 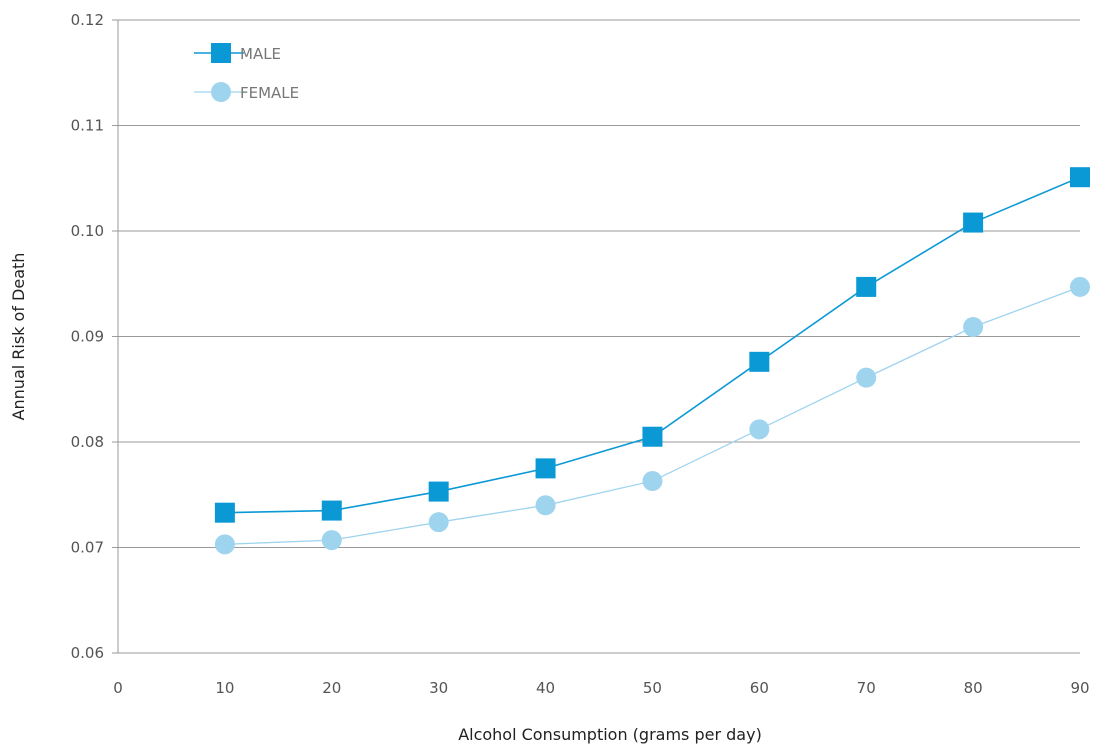 What do you see at coordinates (759, 688) in the screenshot?
I see `x-tick-label: 60` at bounding box center [759, 688].